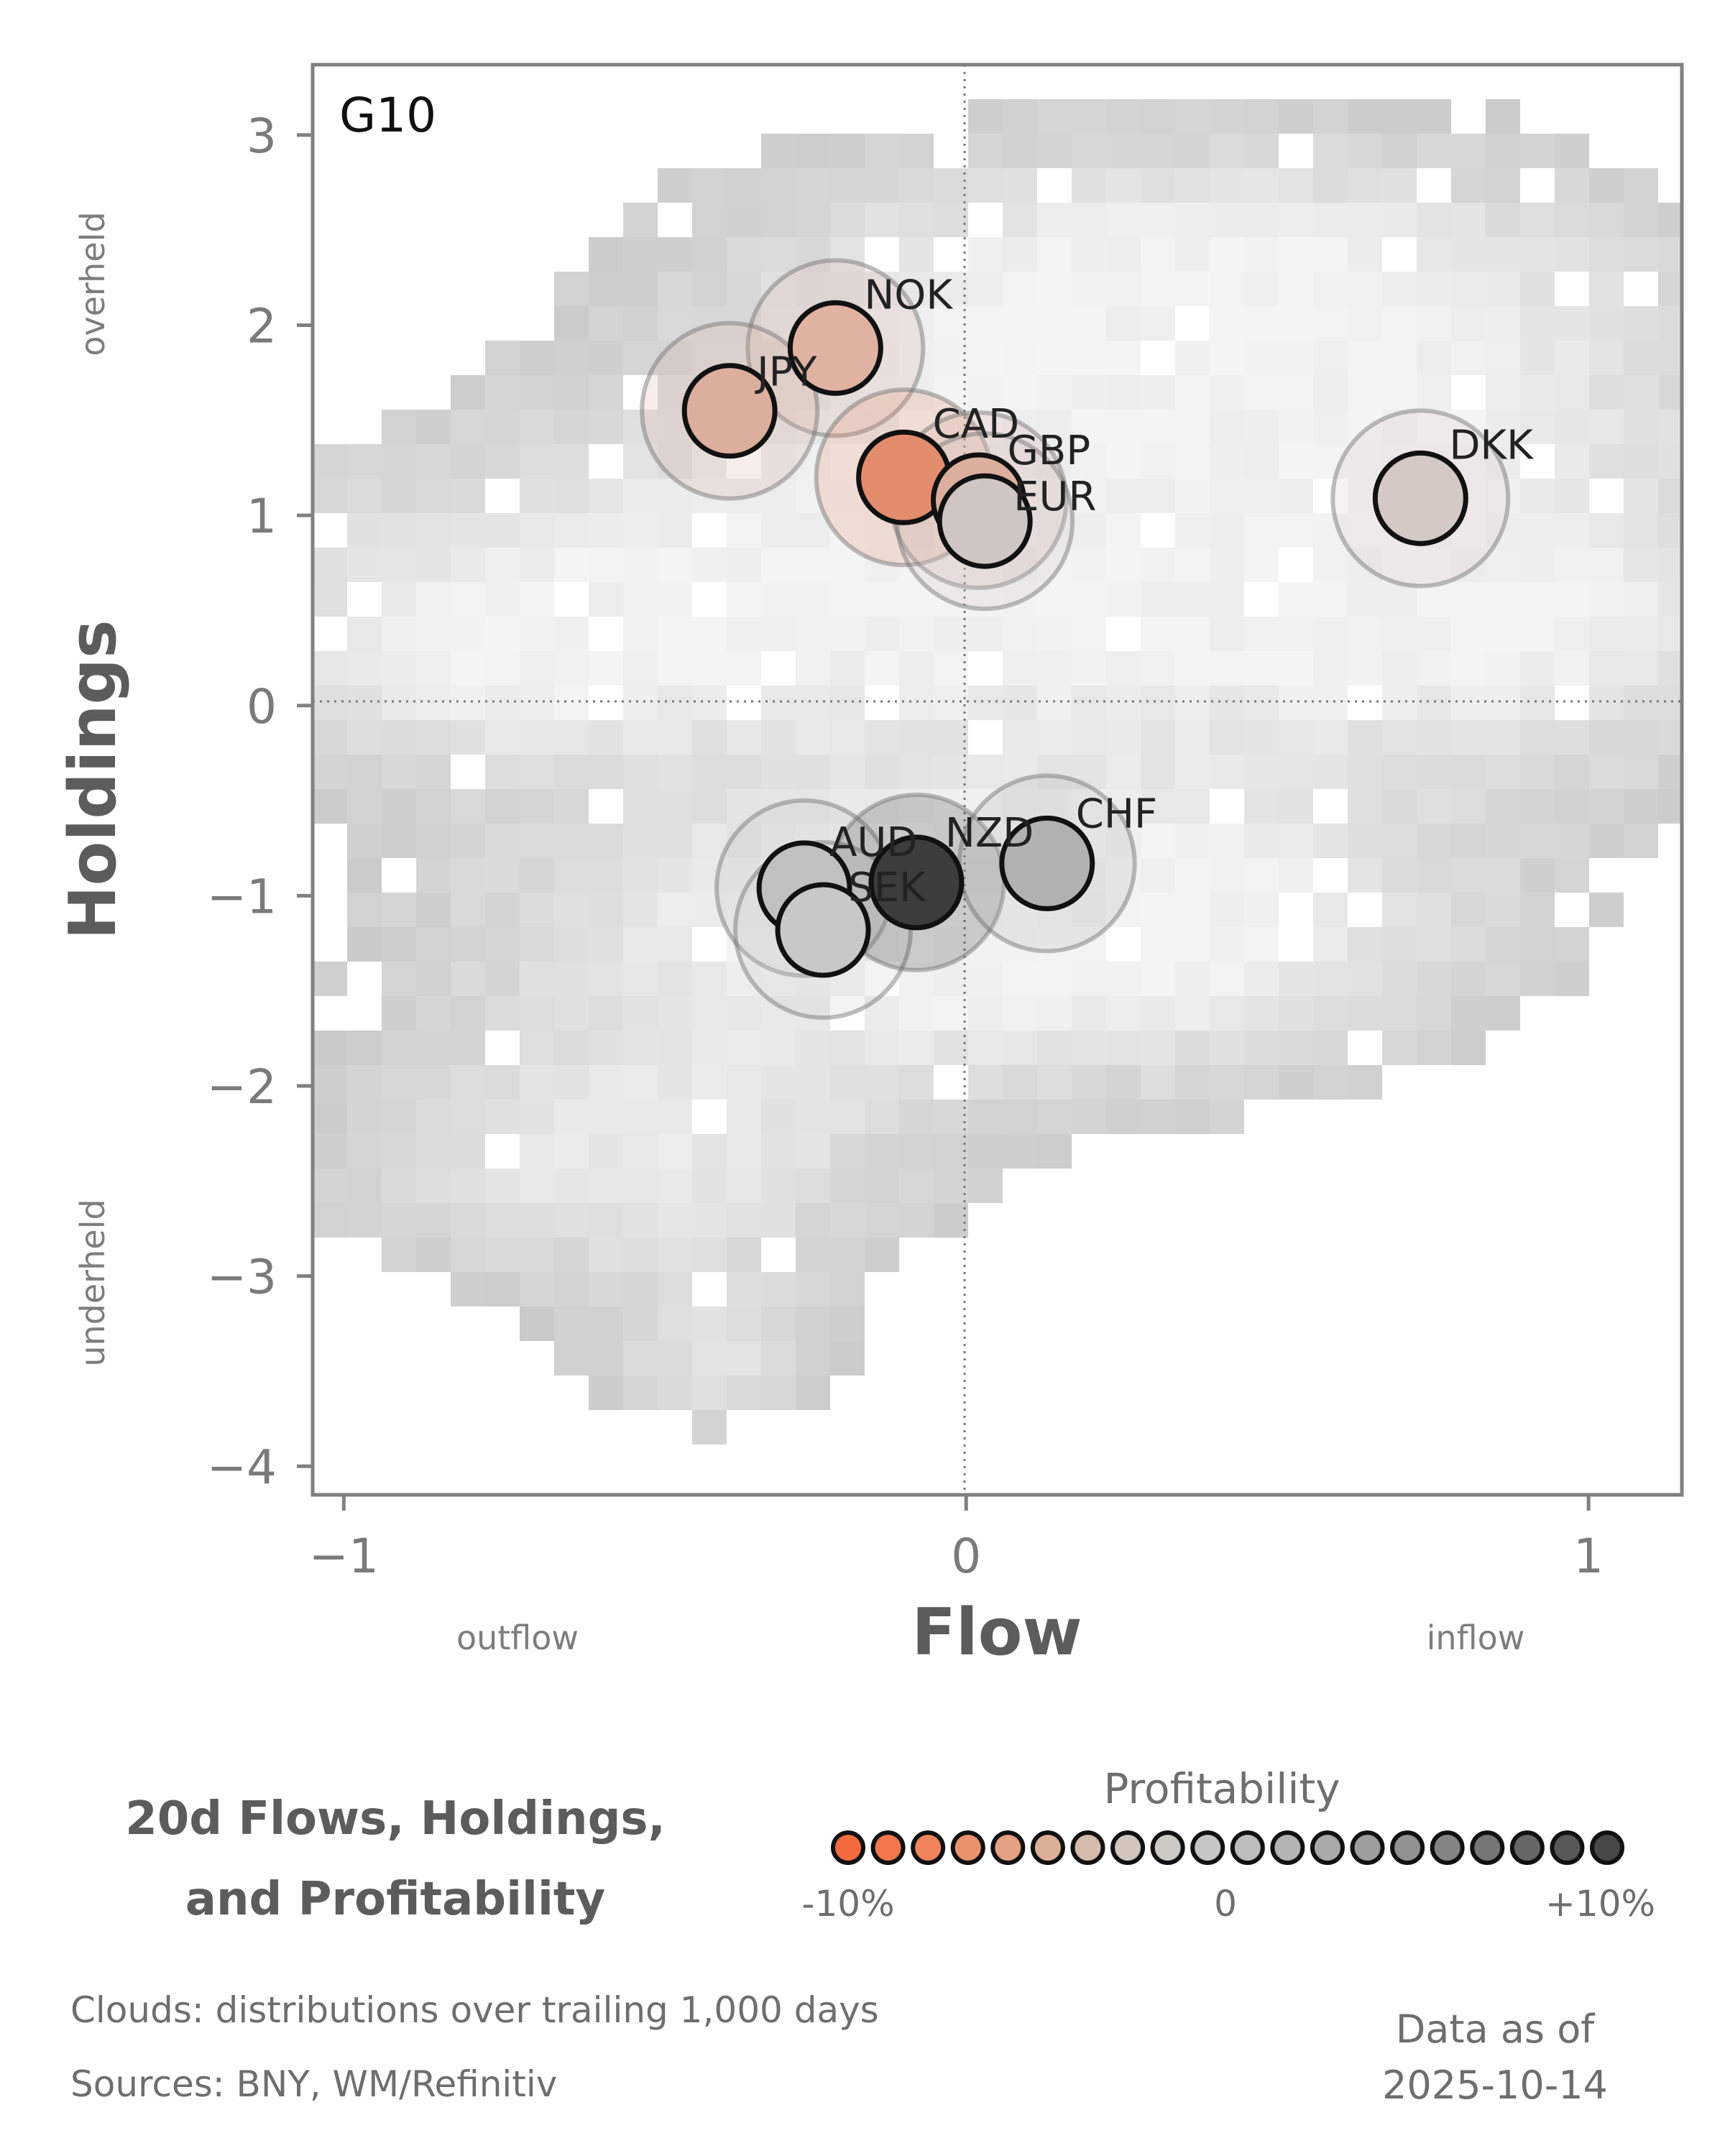  Describe the element at coordinates (916, 882) in the screenshot. I see `point-nzd` at that location.